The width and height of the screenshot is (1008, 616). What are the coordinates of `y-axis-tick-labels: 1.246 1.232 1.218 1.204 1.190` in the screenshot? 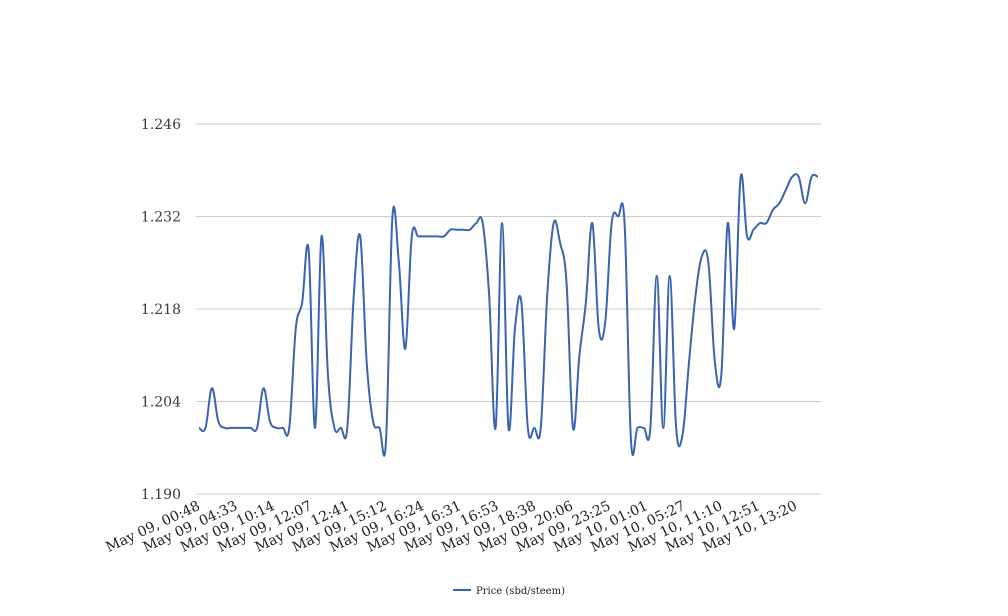 It's located at (161, 310).